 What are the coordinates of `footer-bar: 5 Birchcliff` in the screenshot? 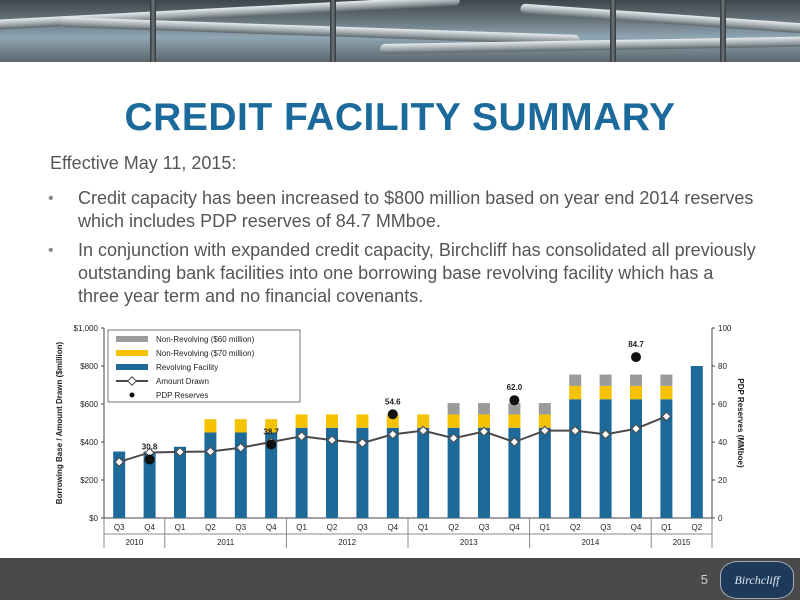 It's located at (400, 579).